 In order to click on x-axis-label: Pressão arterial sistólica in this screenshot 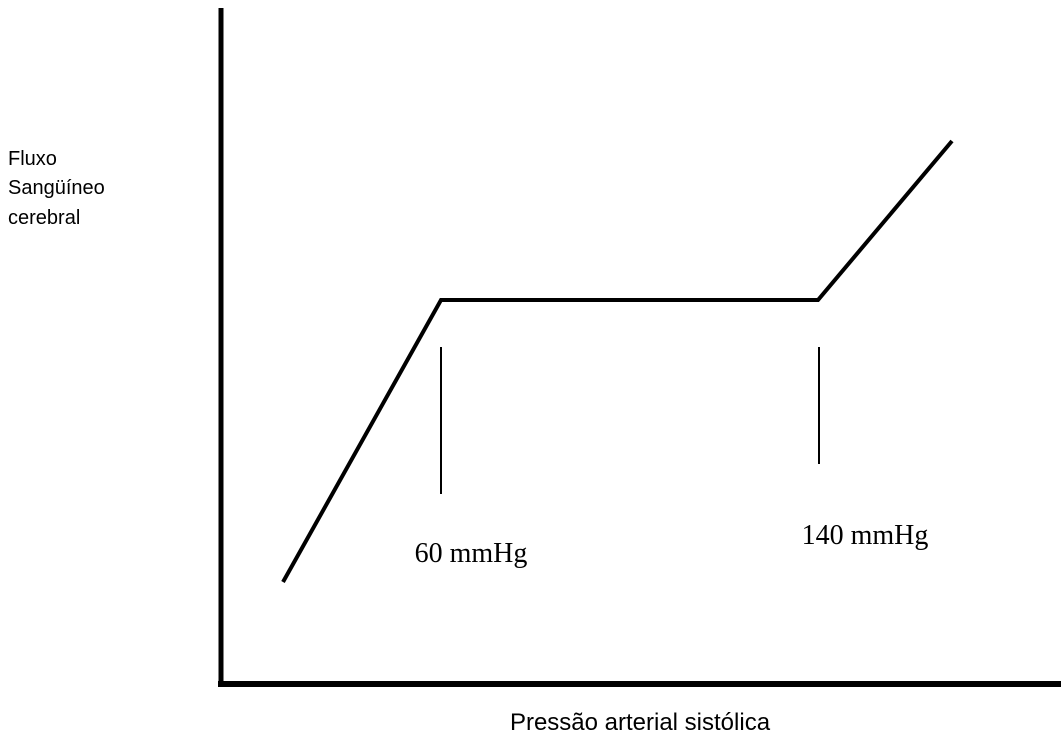, I will do `click(640, 722)`.